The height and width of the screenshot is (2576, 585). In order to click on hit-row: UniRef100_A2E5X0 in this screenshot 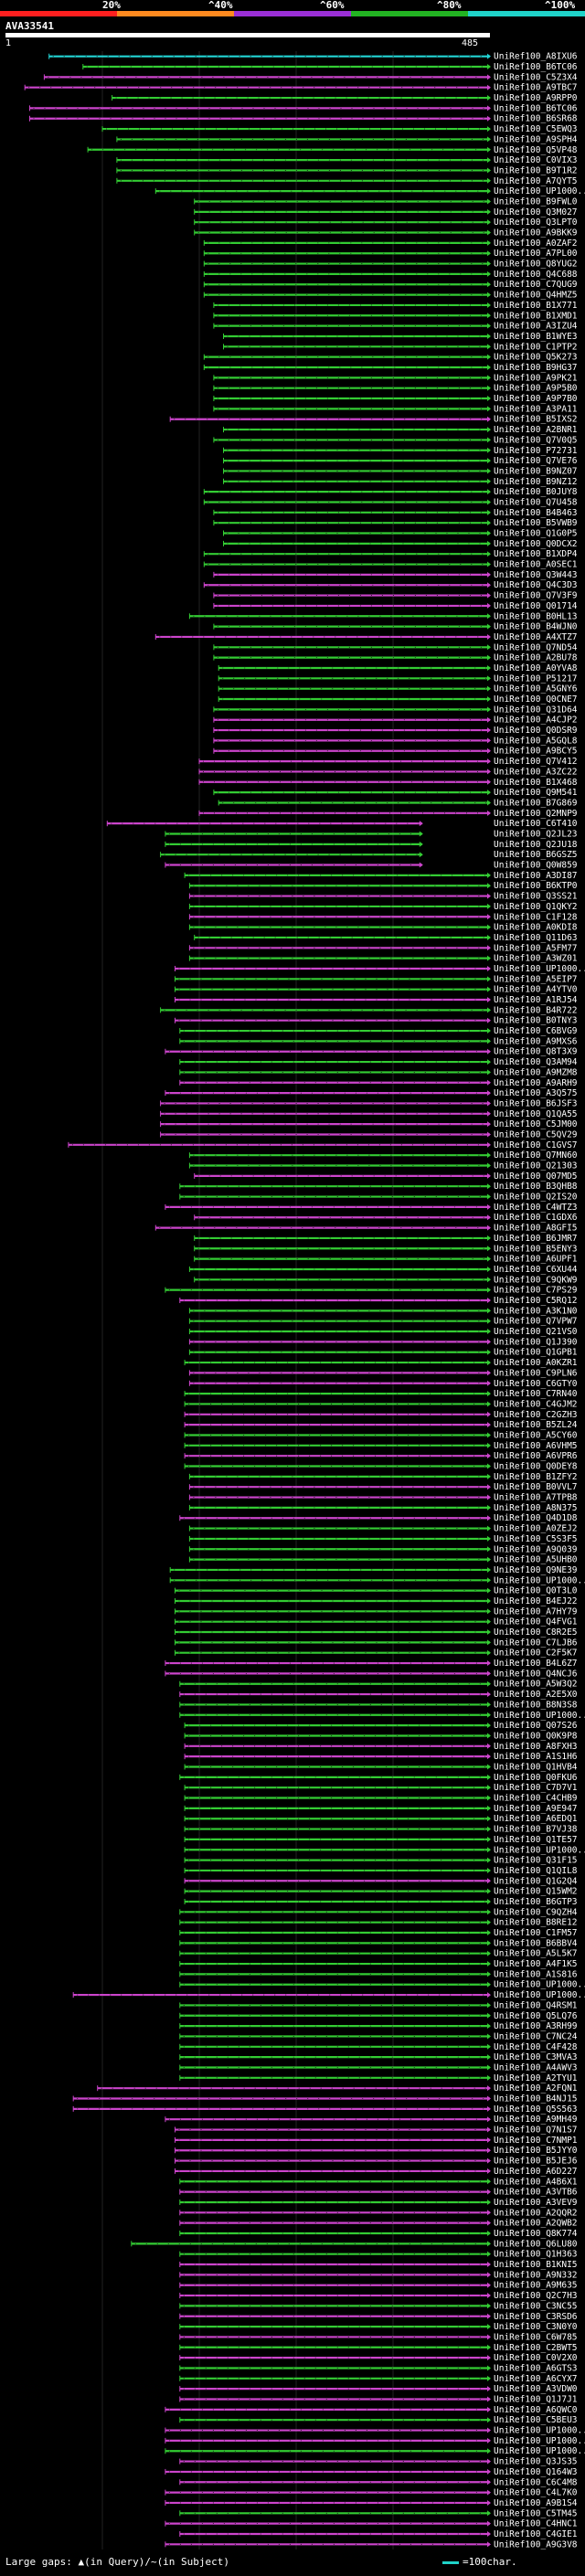, I will do `click(379, 1695)`.